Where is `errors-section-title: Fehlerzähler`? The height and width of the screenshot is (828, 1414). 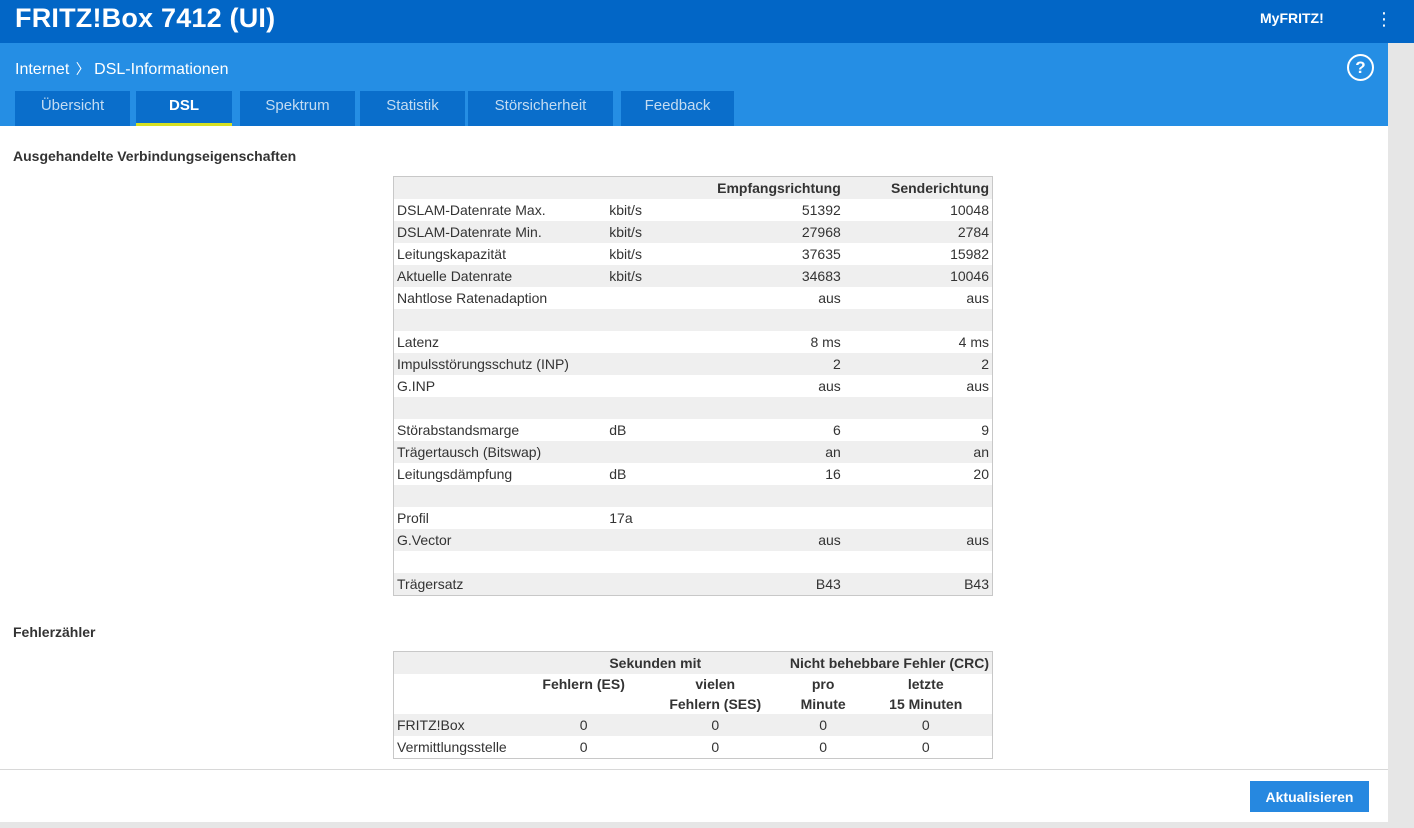 errors-section-title: Fehlerzähler is located at coordinates (54, 632).